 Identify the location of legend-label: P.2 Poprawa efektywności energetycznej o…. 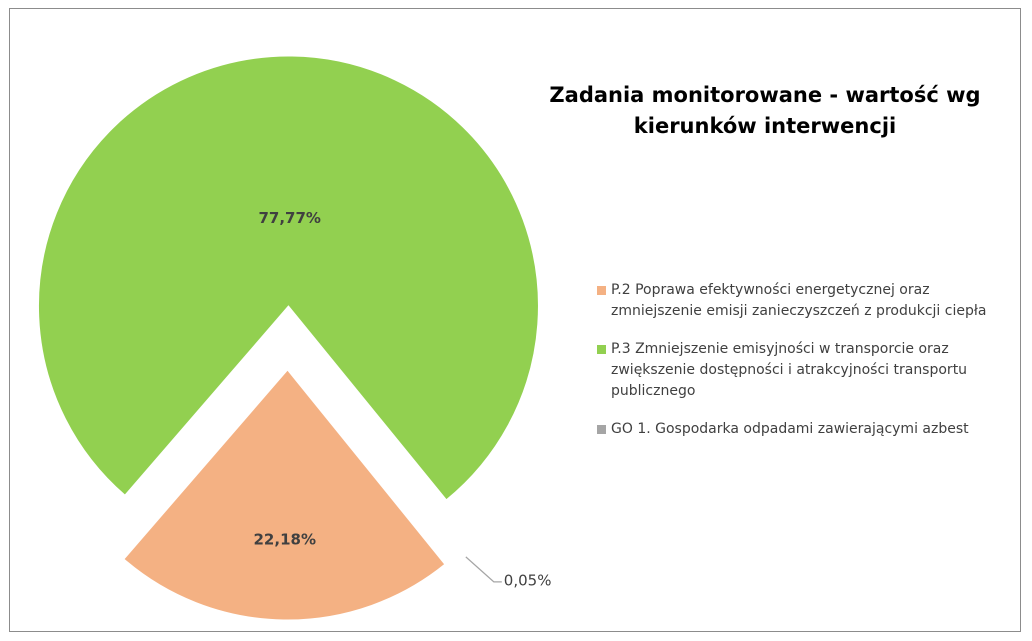
(799, 300).